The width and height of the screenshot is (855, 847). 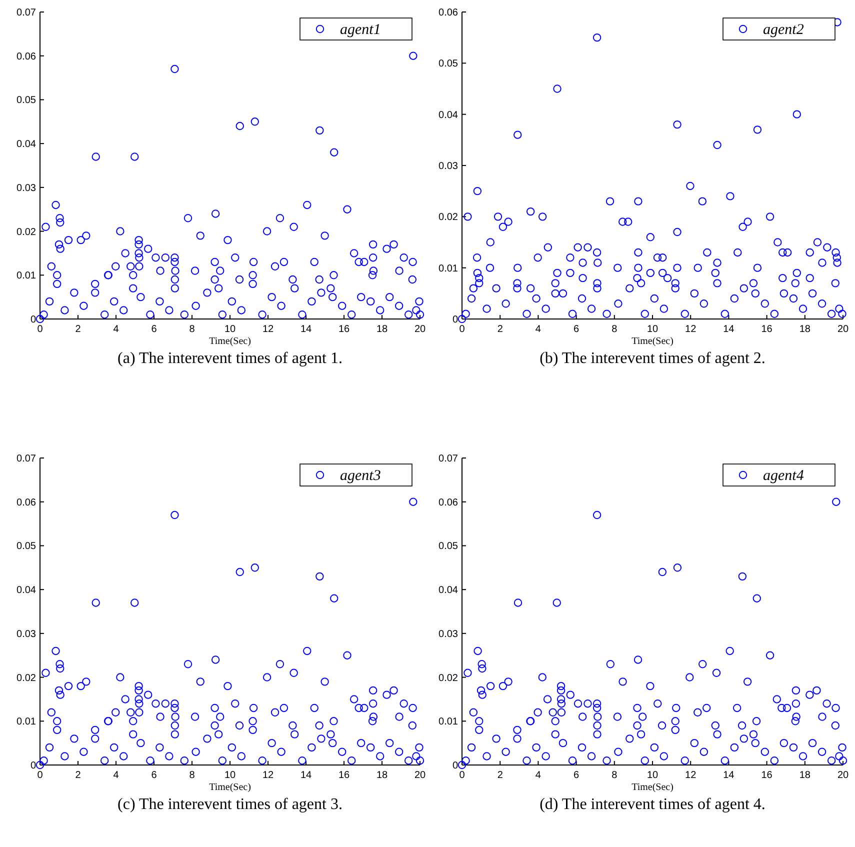 I want to click on text: (d) The interevent times of agent 4., so click(x=653, y=804).